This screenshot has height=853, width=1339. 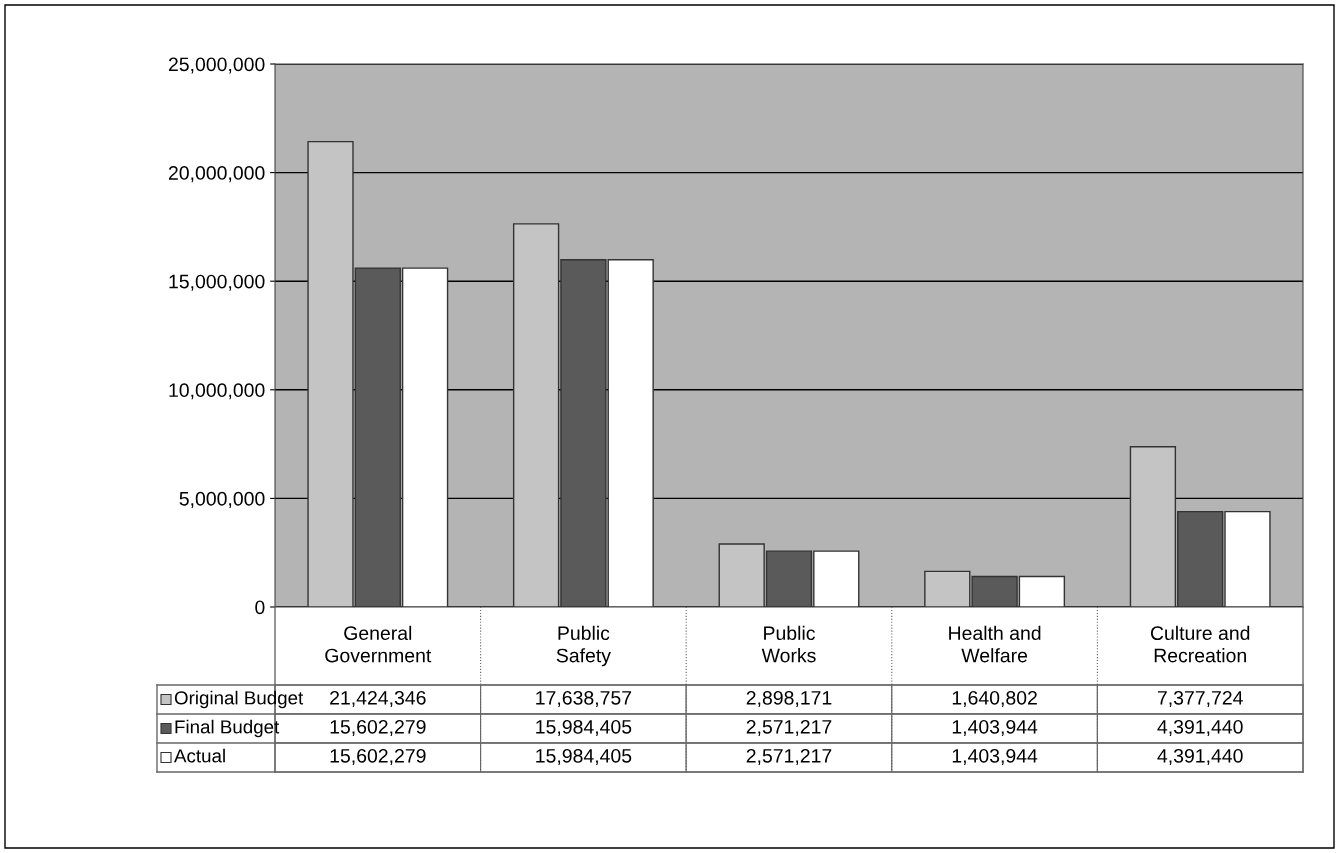 I want to click on x-tick-label: Health and Welfare, so click(x=995, y=644).